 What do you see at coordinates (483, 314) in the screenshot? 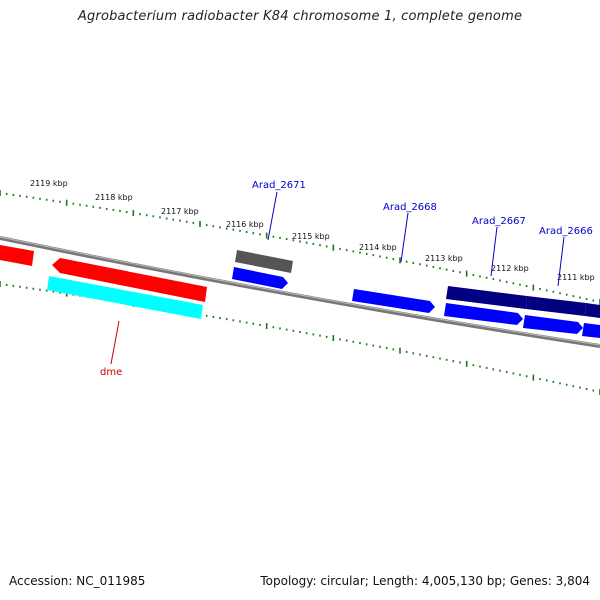
I see `gene-feature-blue-arad2667` at bounding box center [483, 314].